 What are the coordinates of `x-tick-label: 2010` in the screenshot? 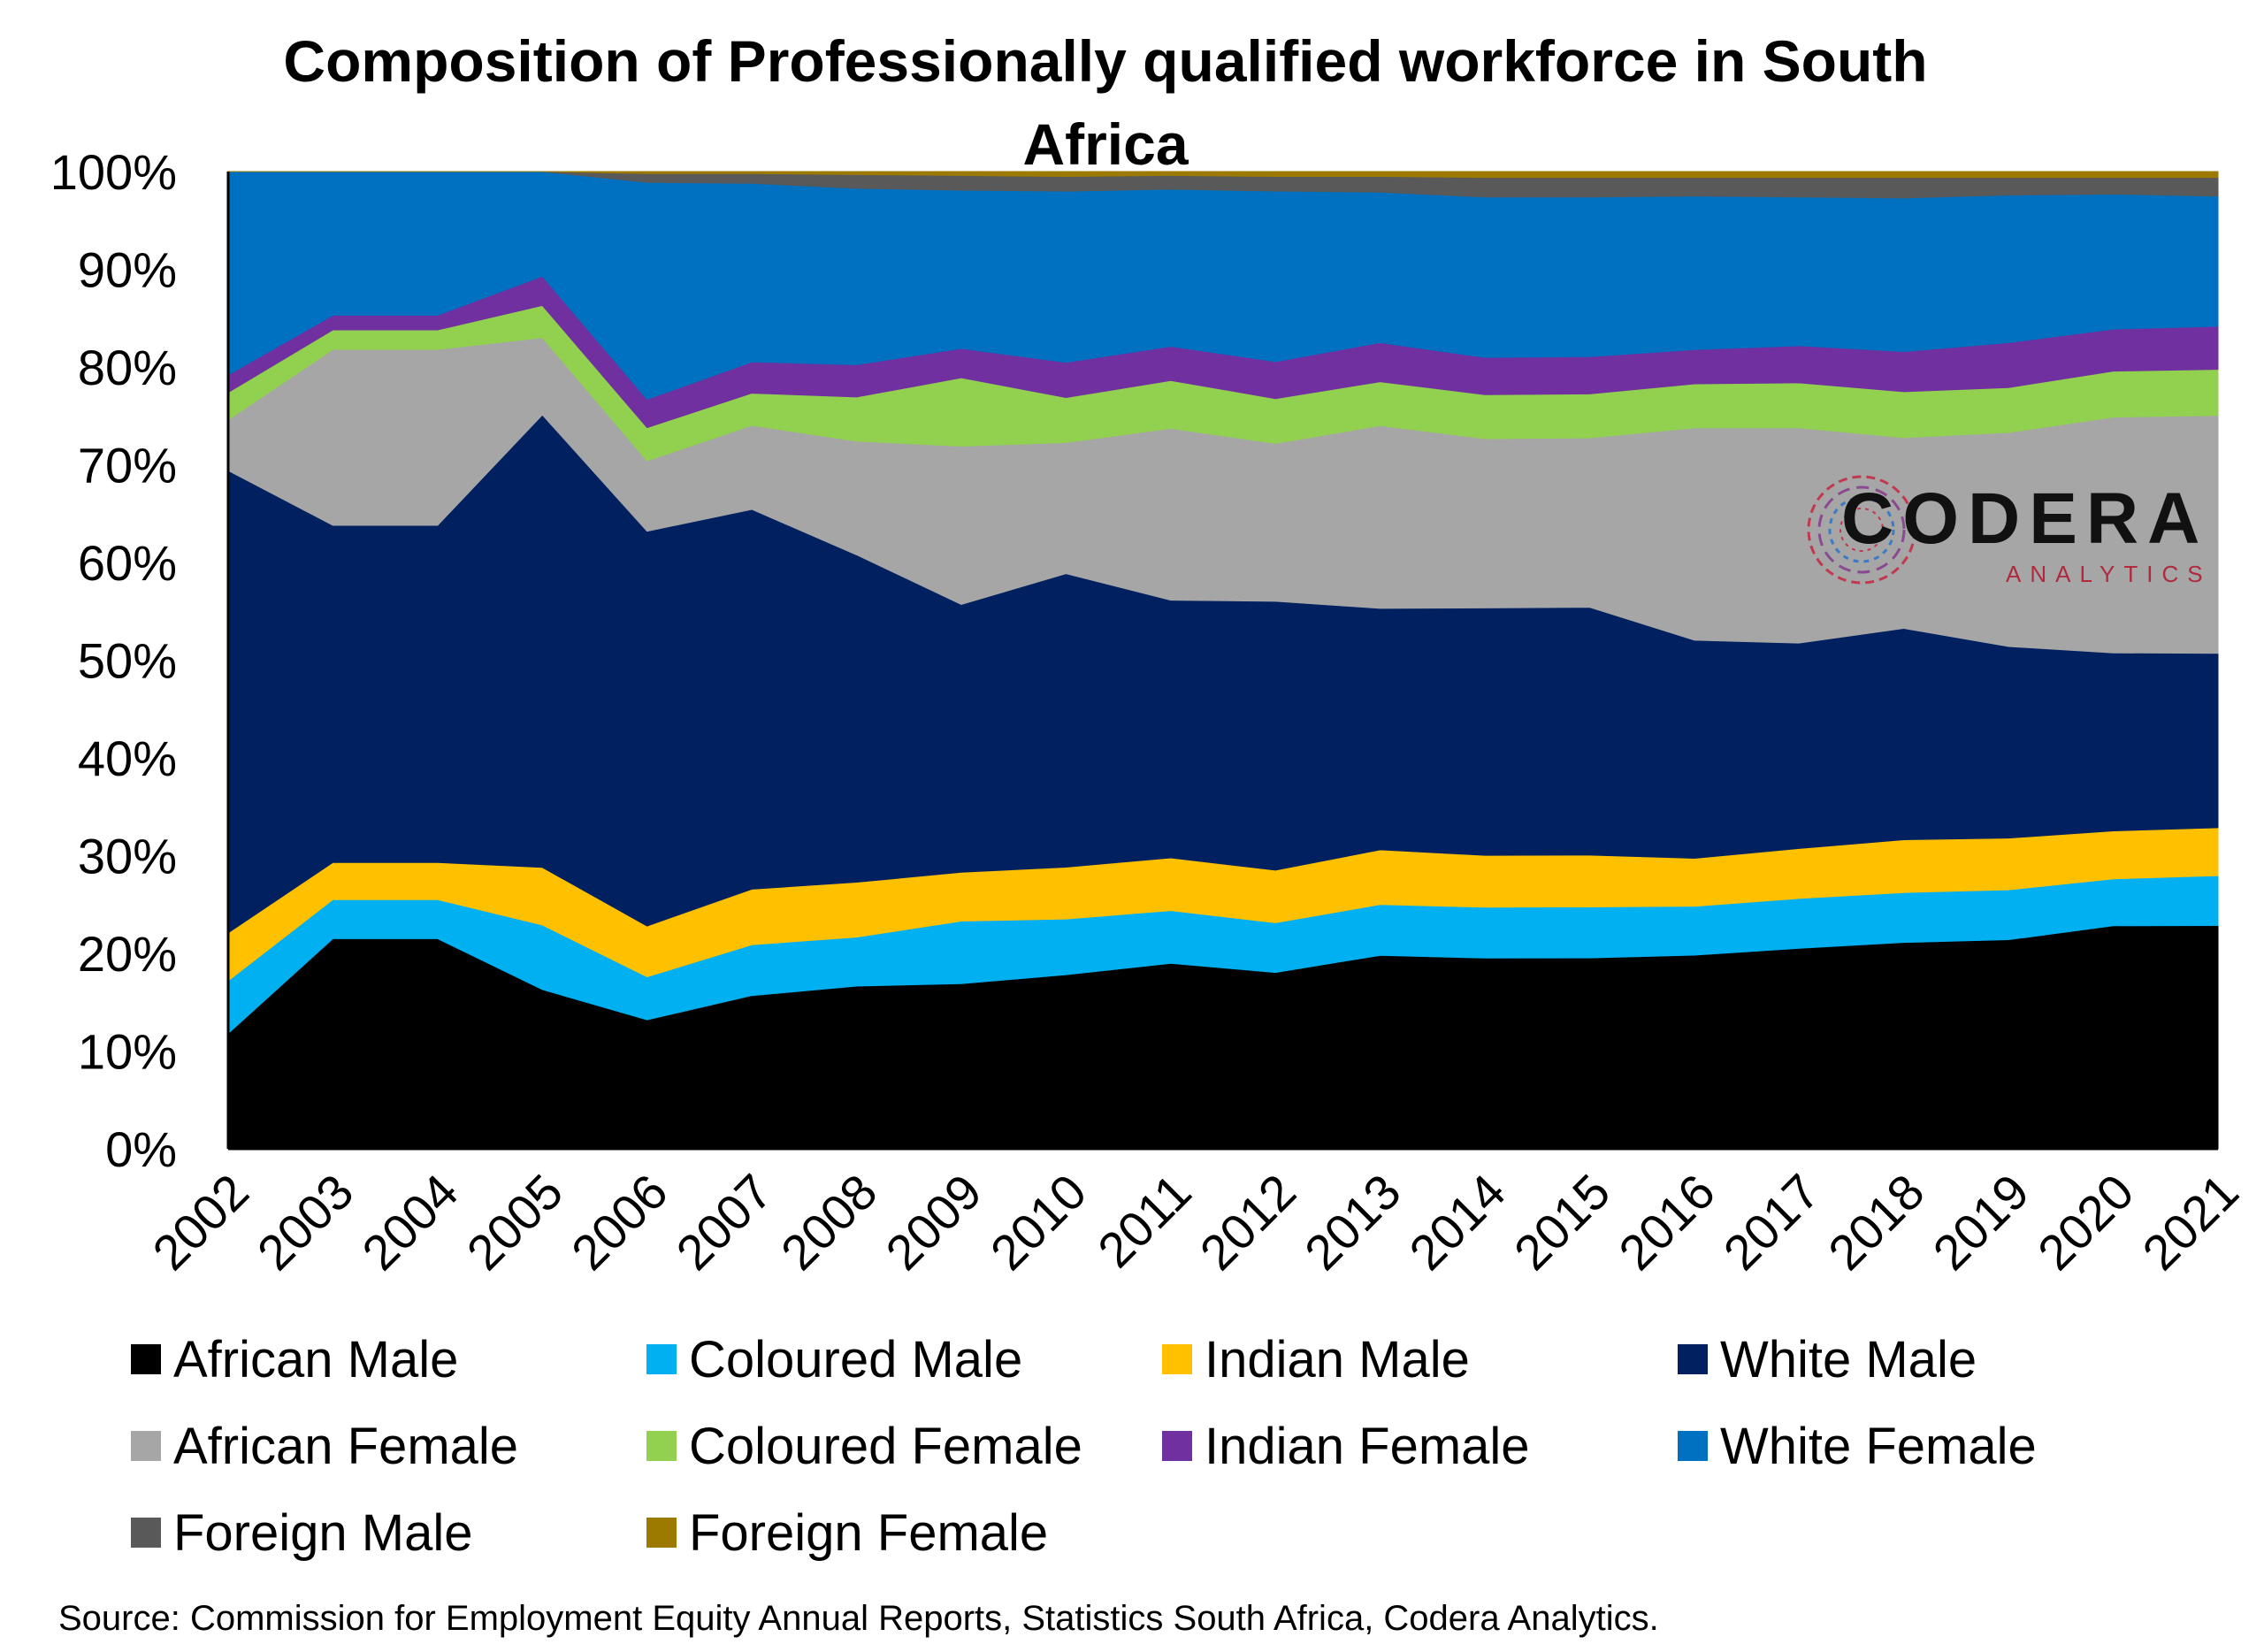 It's located at (1039, 1222).